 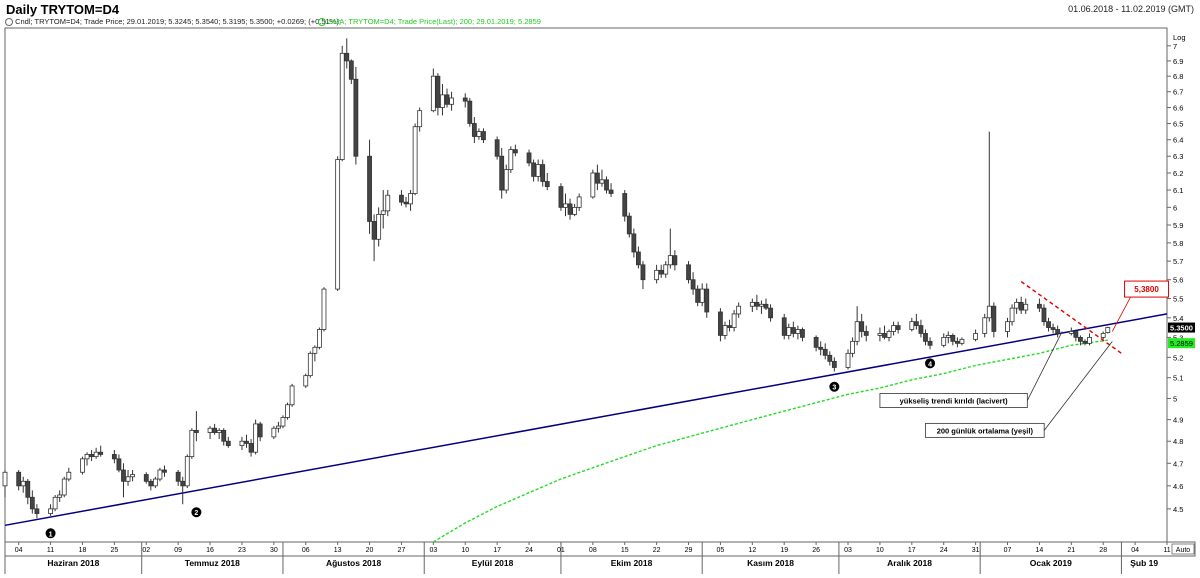 What do you see at coordinates (497, 550) in the screenshot?
I see `x-tick-label: 17` at bounding box center [497, 550].